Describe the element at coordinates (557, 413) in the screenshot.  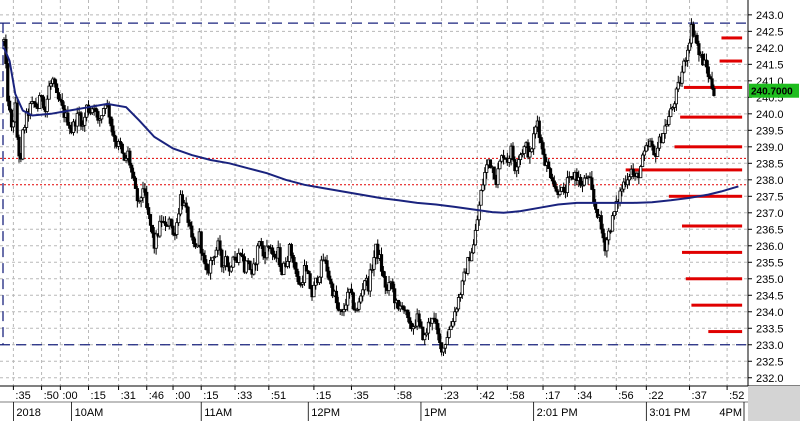
I see `session-label-5: 2:01 PM` at that location.